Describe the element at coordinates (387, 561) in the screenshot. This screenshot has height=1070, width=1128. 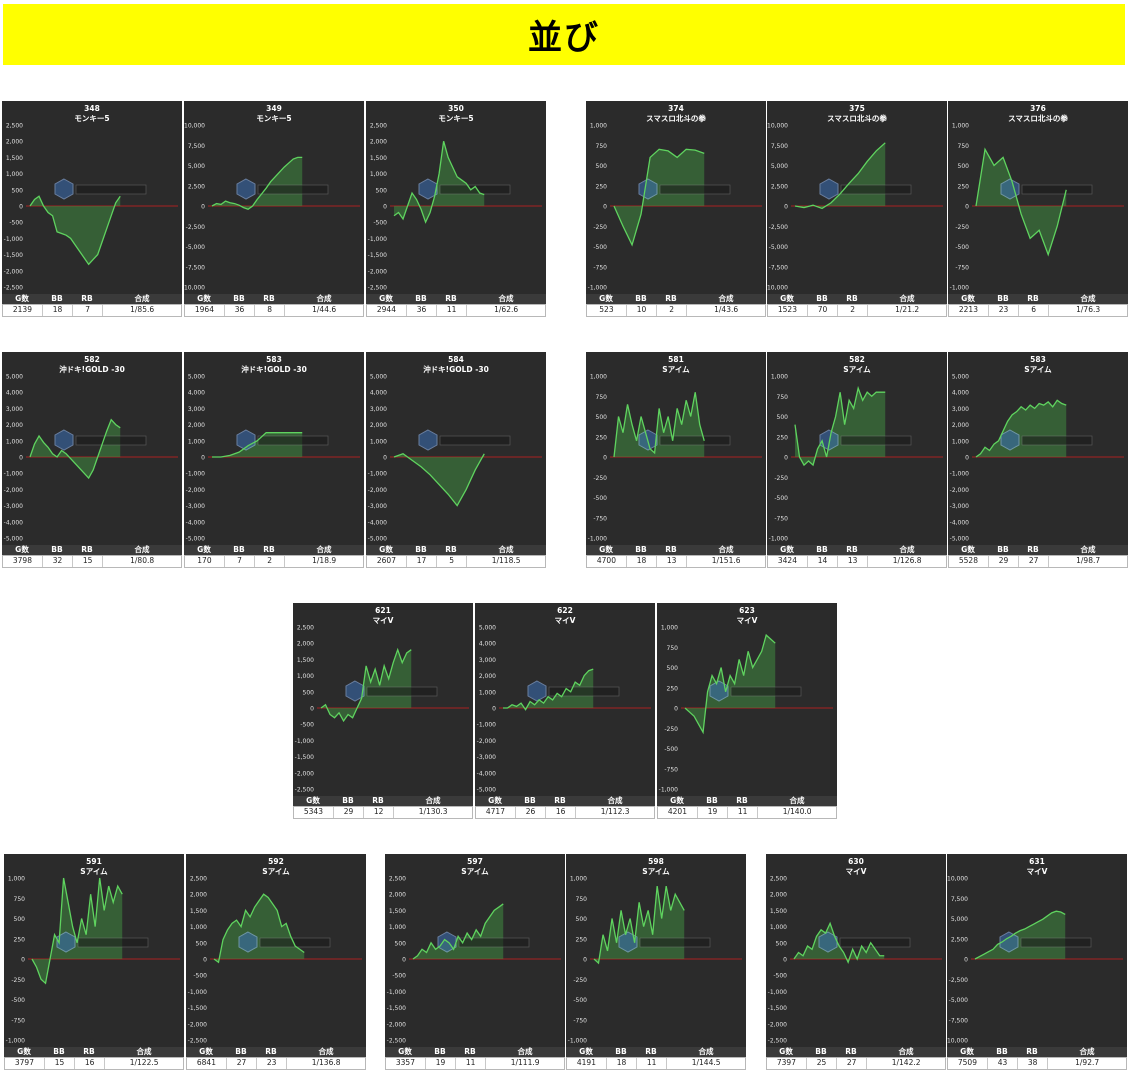
I see `games-value: 2607` at that location.